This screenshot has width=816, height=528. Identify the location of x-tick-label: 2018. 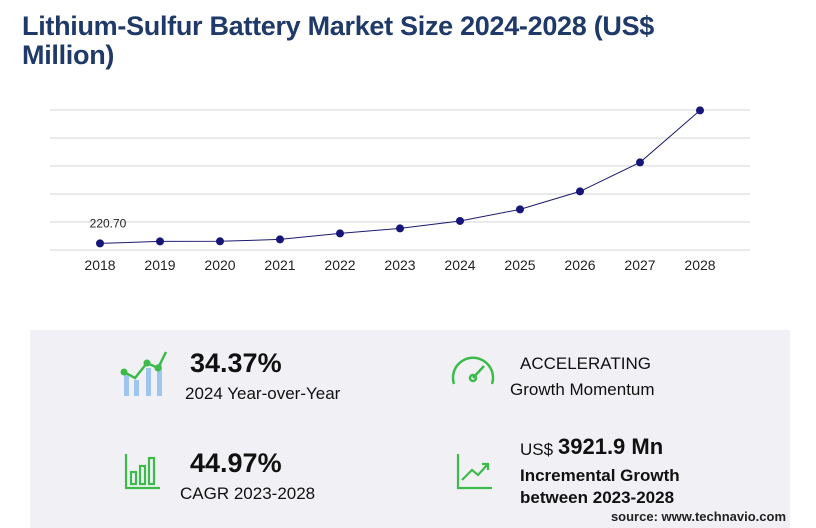
(99, 265).